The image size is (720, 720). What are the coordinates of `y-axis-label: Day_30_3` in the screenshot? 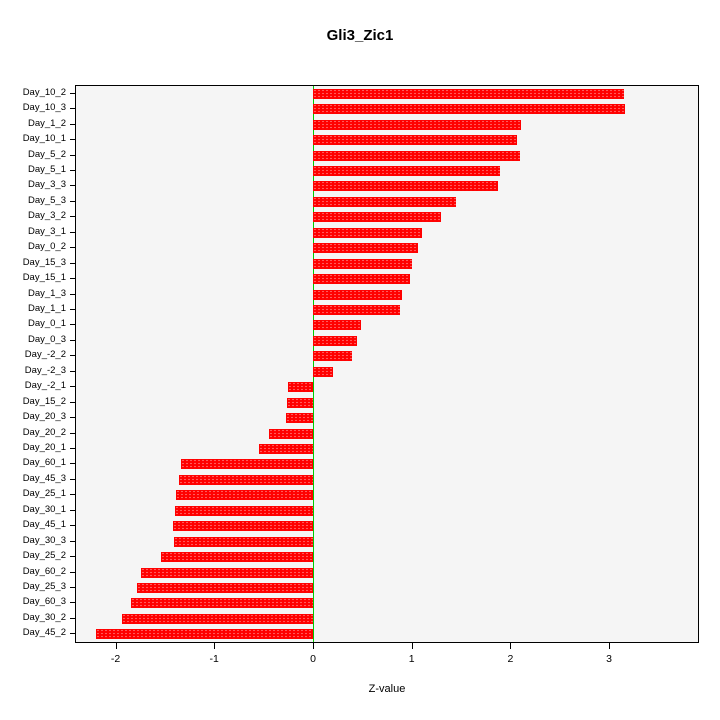 It's located at (44, 540).